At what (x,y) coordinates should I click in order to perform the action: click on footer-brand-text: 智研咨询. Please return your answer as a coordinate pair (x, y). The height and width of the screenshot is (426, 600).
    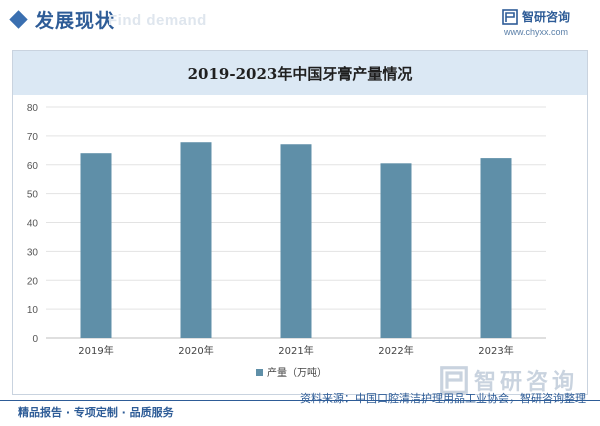
    Looking at the image, I should click on (525, 382).